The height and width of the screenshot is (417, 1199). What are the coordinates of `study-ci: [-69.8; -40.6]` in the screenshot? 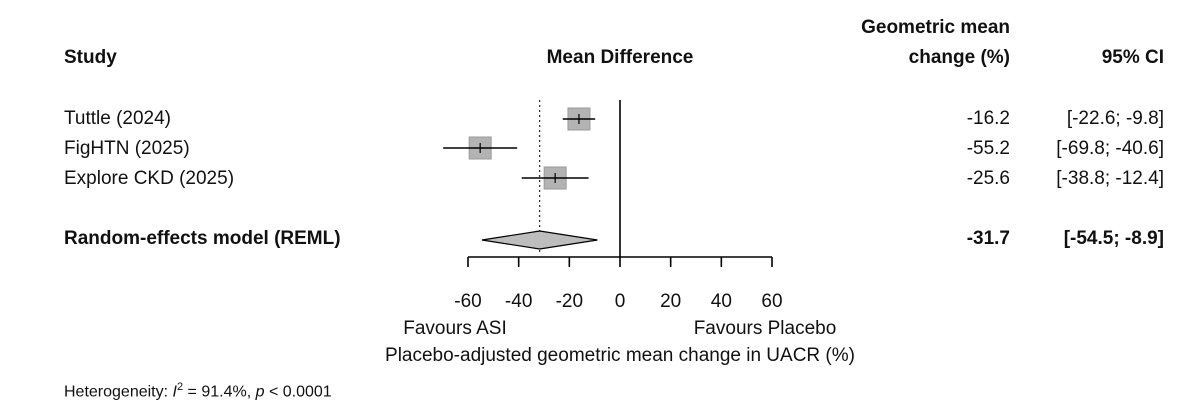 It's located at (1110, 148).